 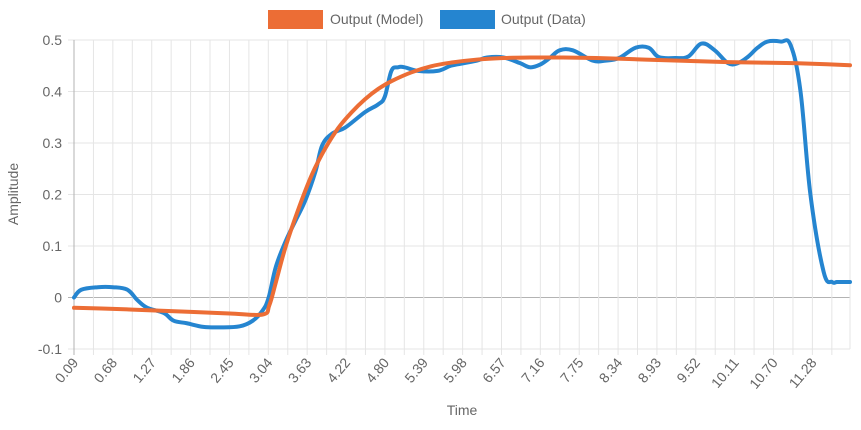 I want to click on y-tick-label: -0.1, so click(x=50, y=349).